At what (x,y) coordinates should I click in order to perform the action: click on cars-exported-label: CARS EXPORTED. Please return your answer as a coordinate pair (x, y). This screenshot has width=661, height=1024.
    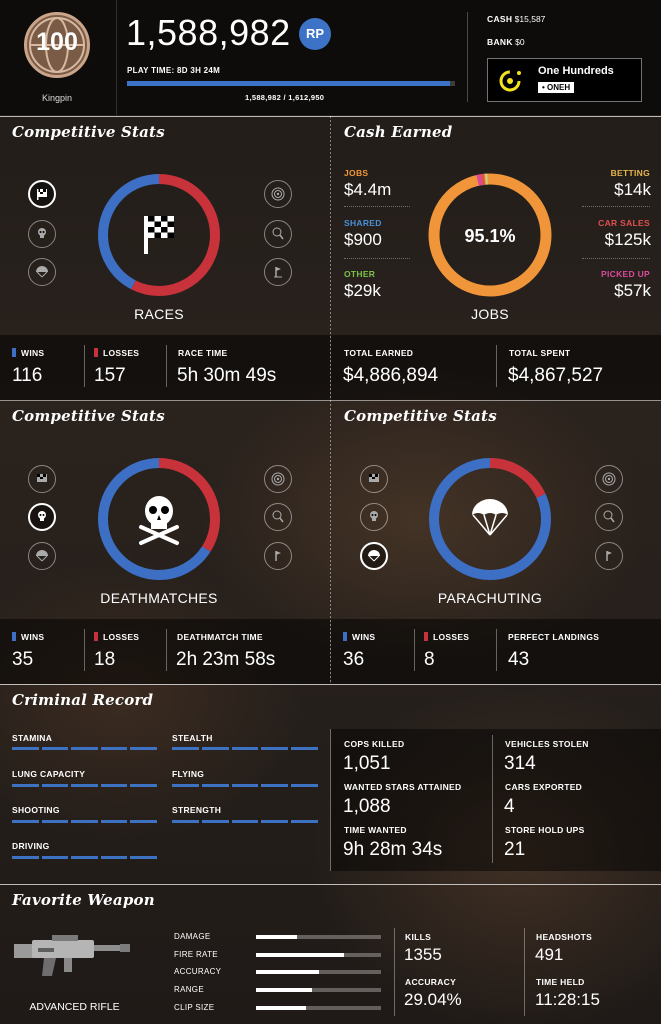
    Looking at the image, I should click on (544, 787).